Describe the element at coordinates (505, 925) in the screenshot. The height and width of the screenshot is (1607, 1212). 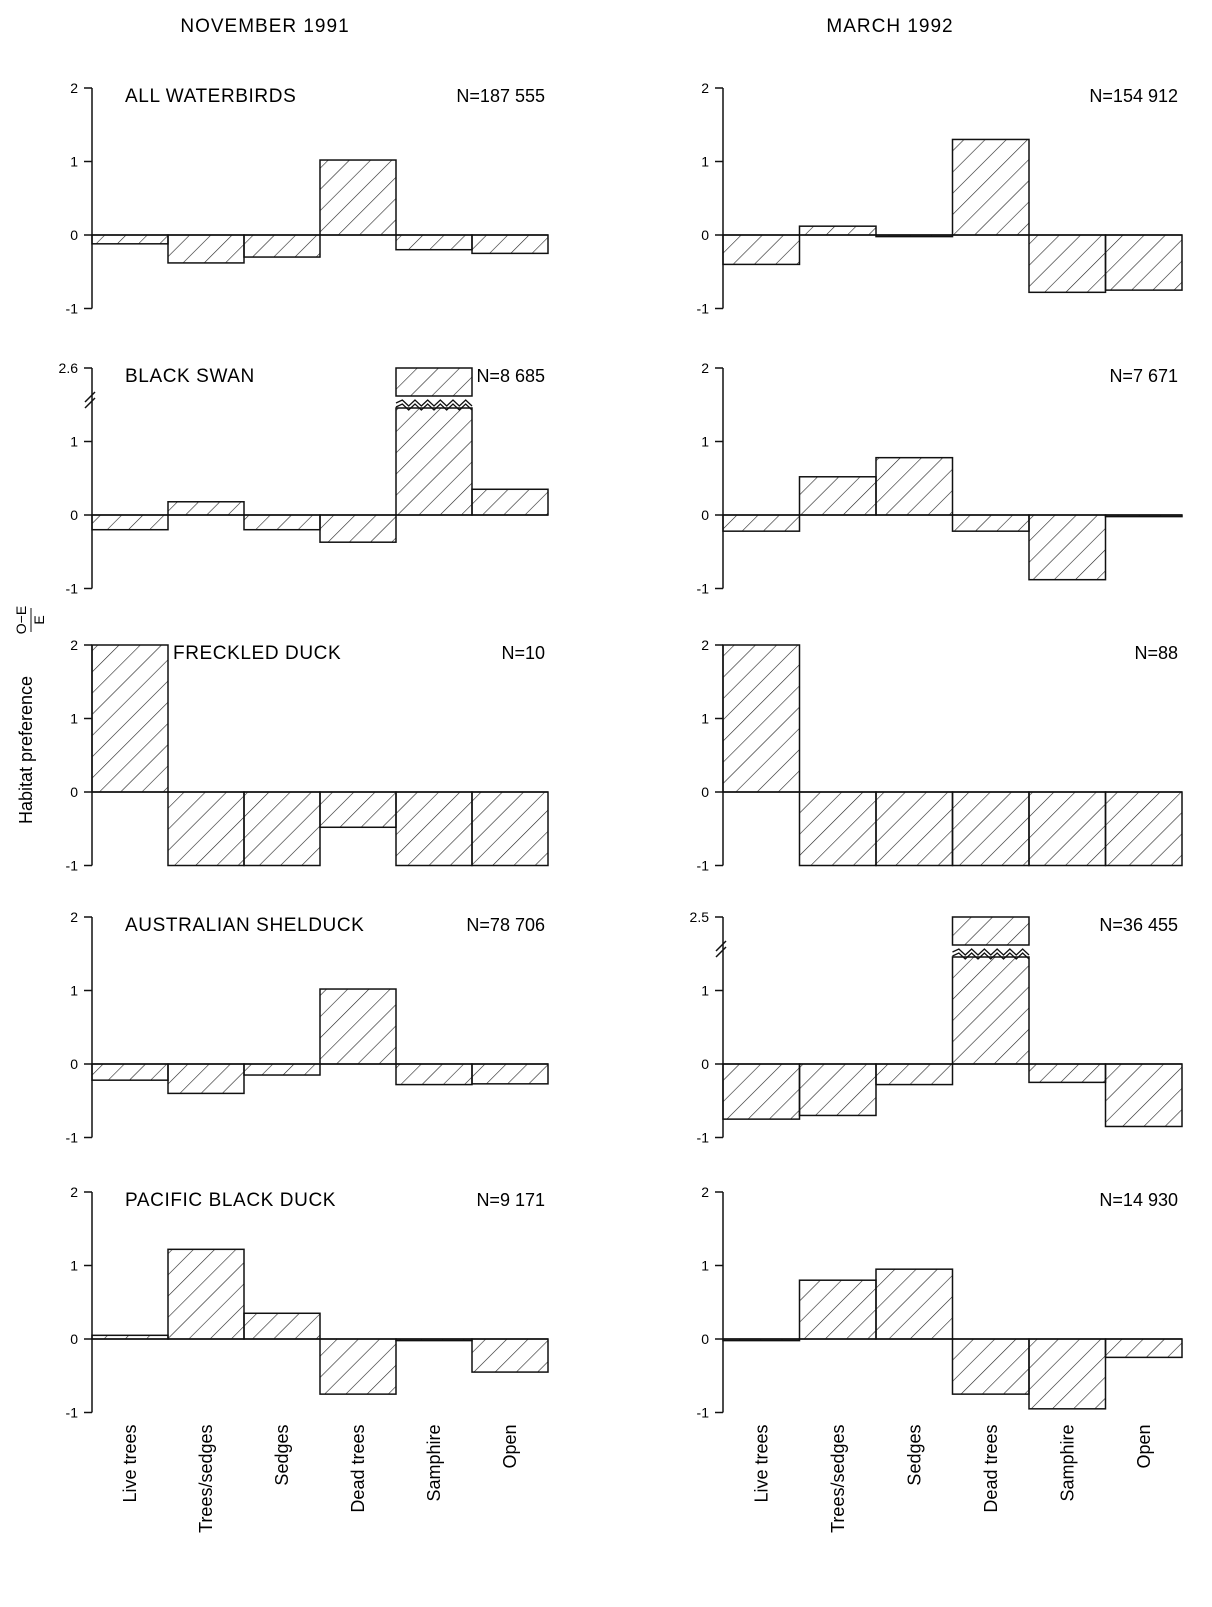
I see `sample-size-label: N=78 706` at that location.